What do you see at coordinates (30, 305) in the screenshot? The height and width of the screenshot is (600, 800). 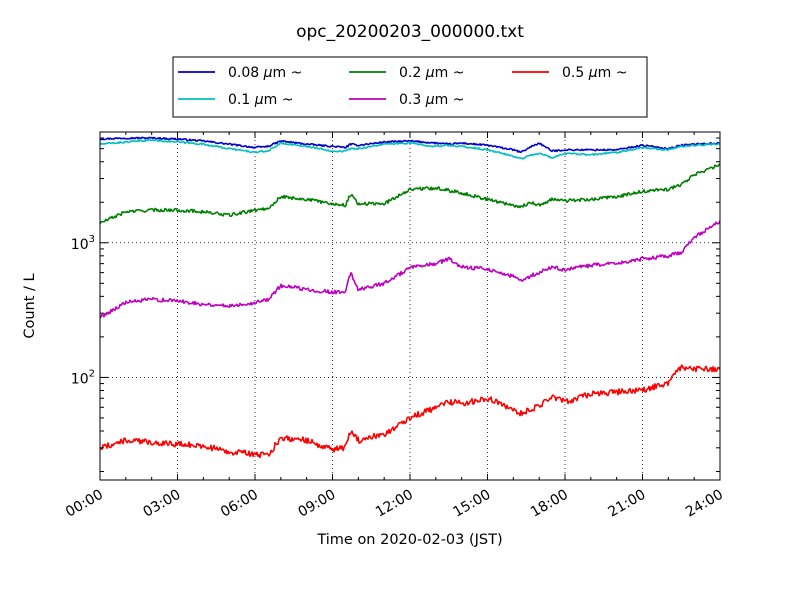 I see `y-axis-label: Count / L` at bounding box center [30, 305].